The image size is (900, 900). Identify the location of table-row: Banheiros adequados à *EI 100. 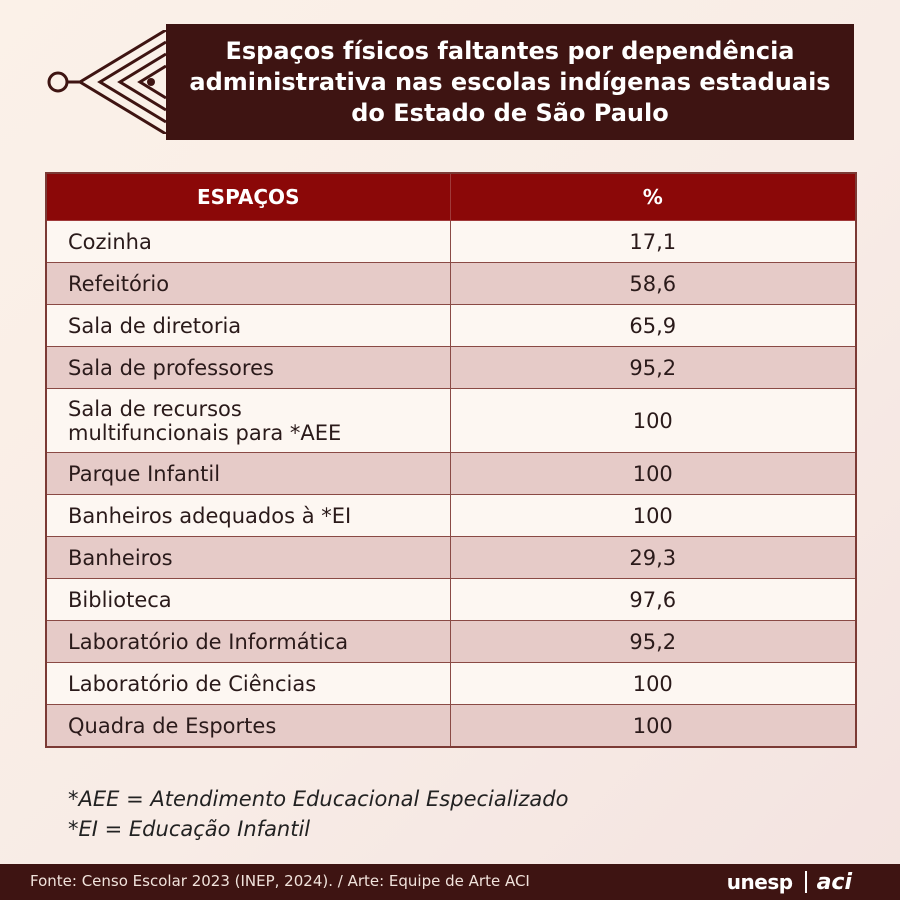
(451, 515).